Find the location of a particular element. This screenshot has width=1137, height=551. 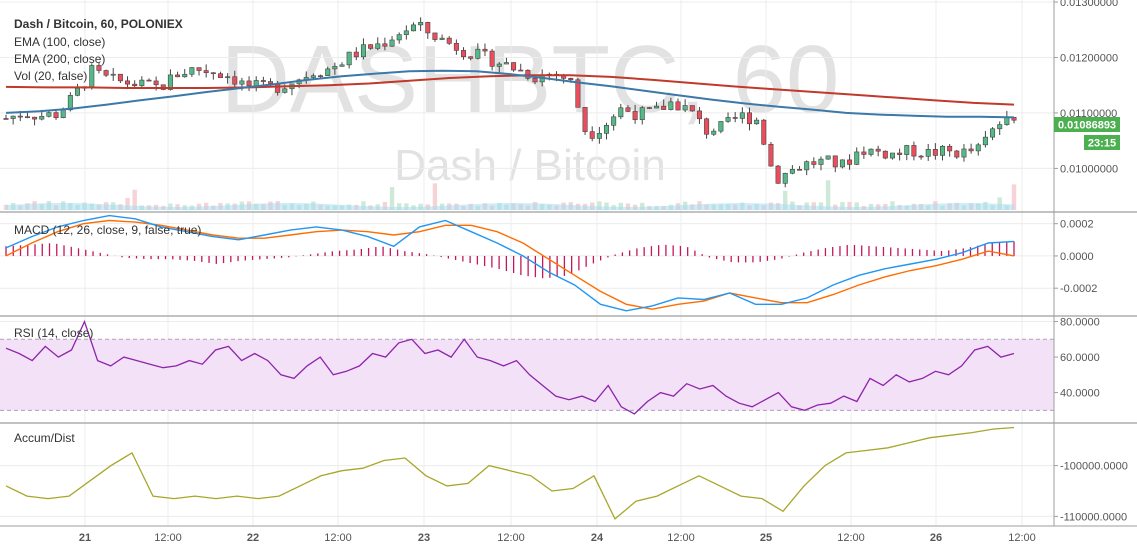

legend-rsi: RSI (14, close) is located at coordinates (53, 333).